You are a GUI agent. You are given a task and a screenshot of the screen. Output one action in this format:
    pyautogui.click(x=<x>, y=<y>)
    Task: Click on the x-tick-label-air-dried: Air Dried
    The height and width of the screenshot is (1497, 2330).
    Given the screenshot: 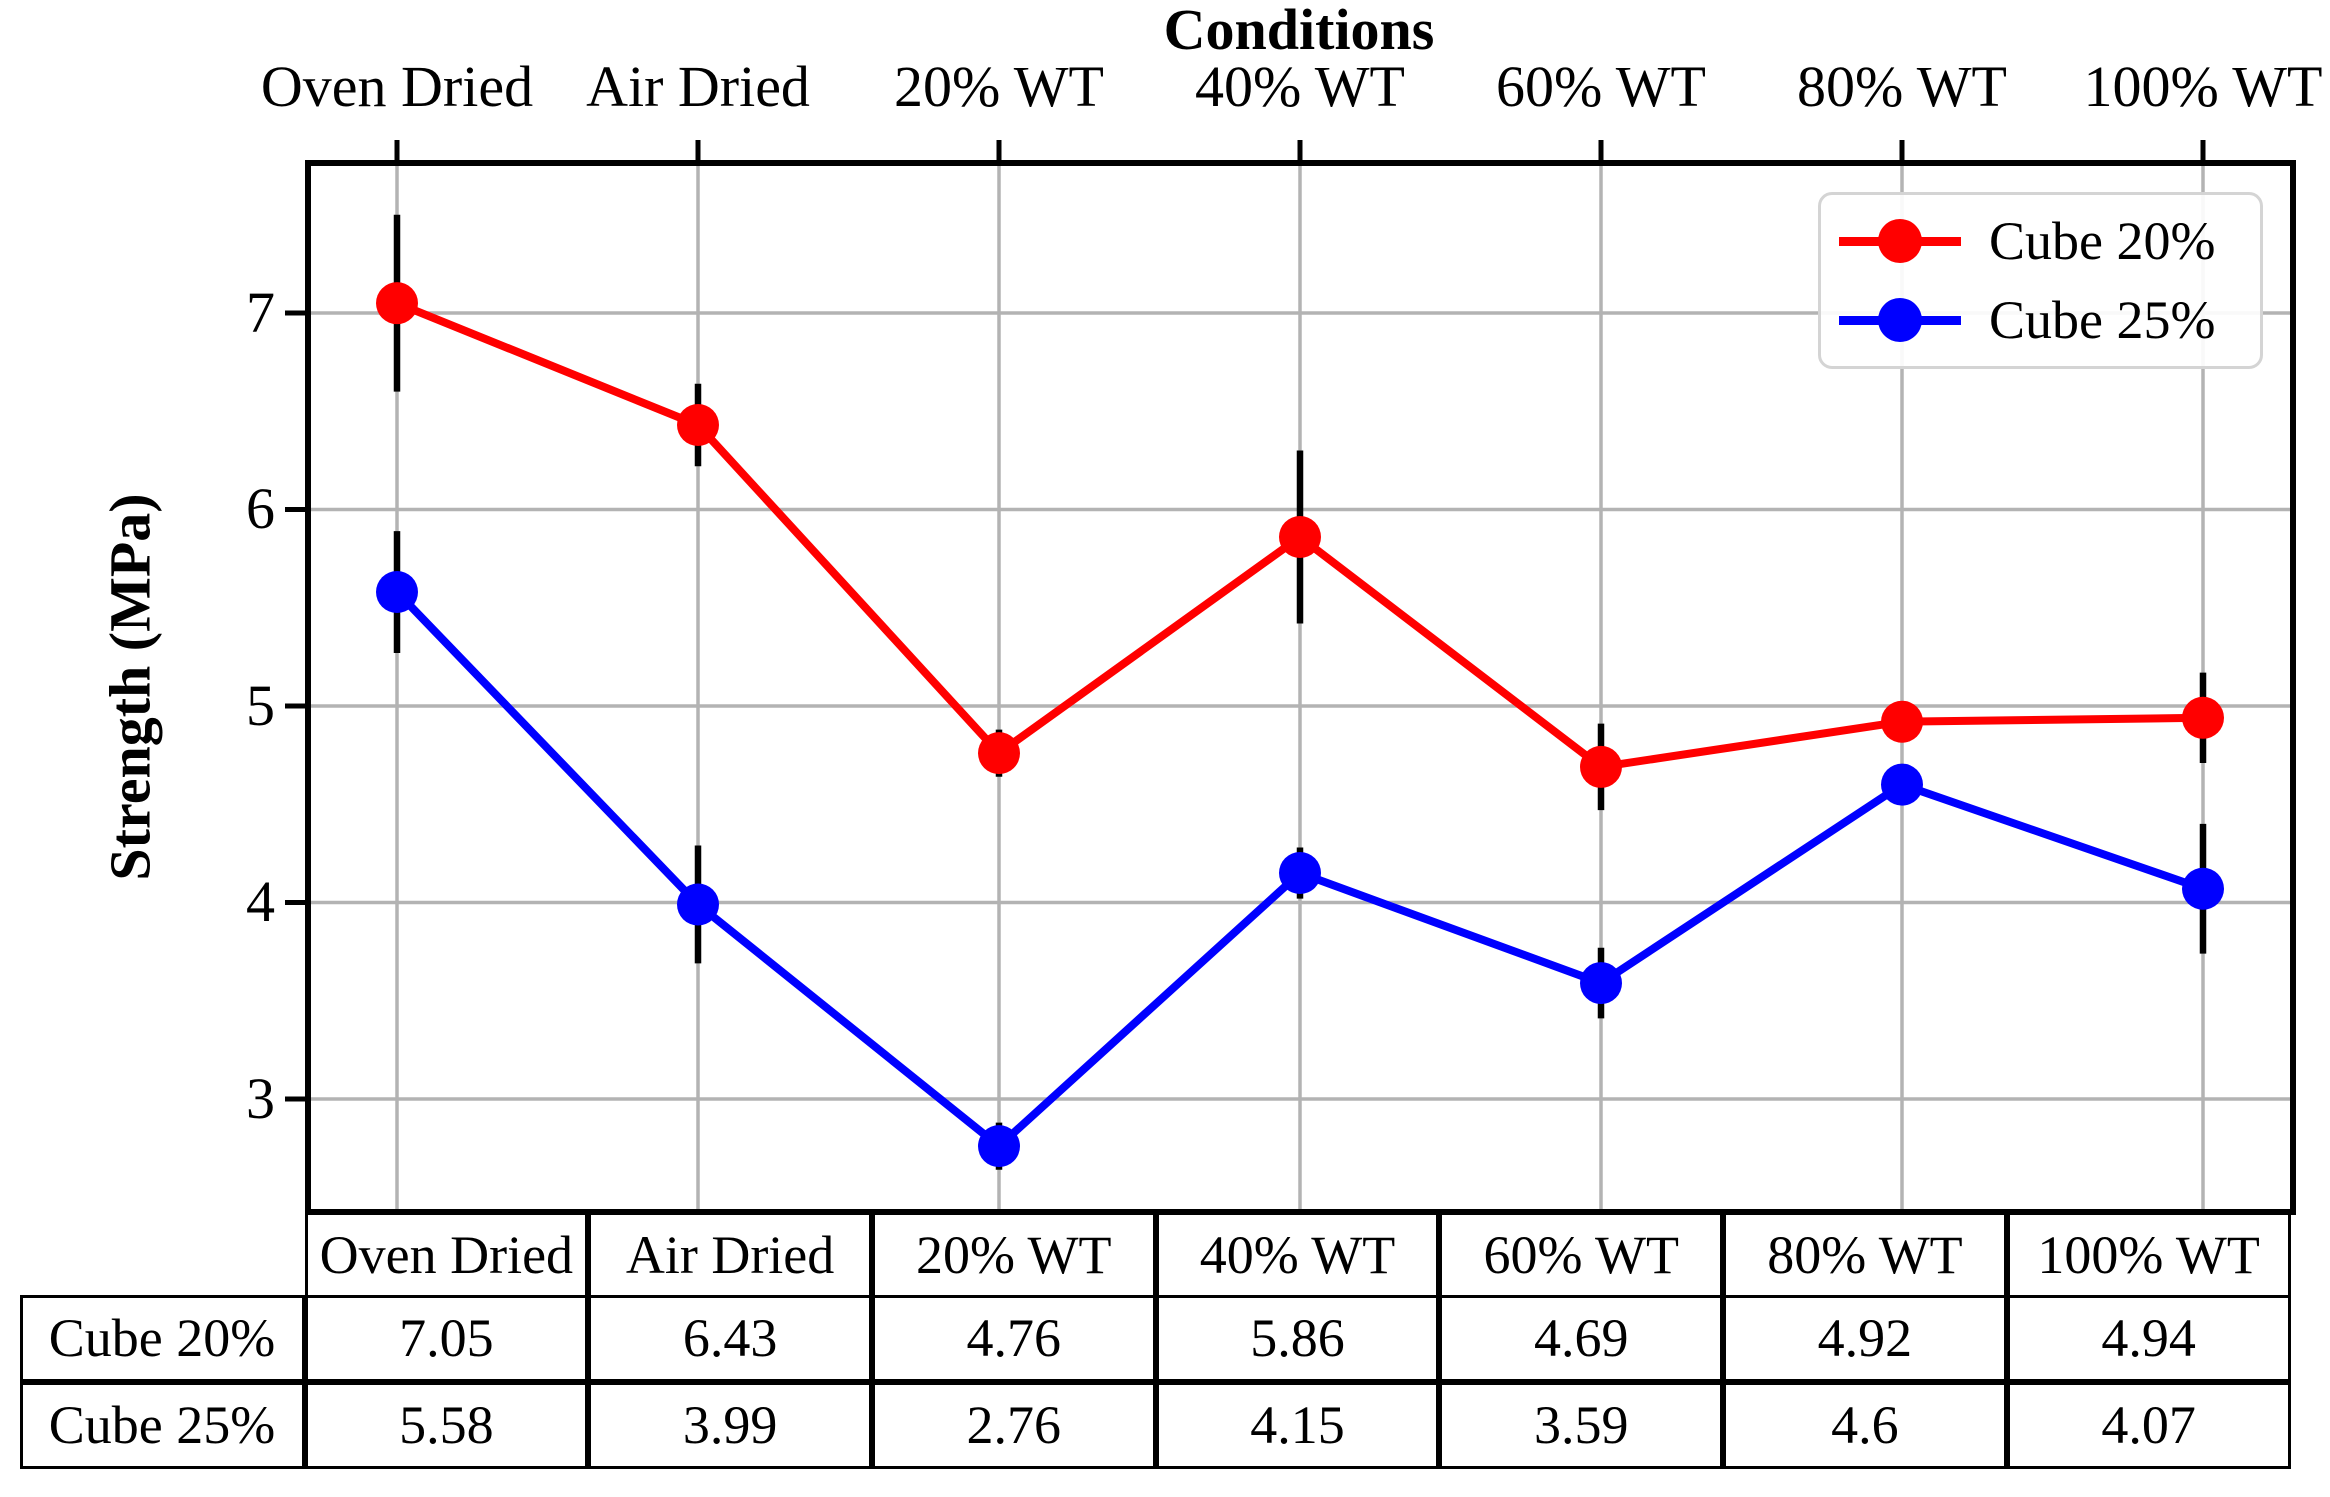 What is the action you would take?
    pyautogui.click(x=698, y=86)
    